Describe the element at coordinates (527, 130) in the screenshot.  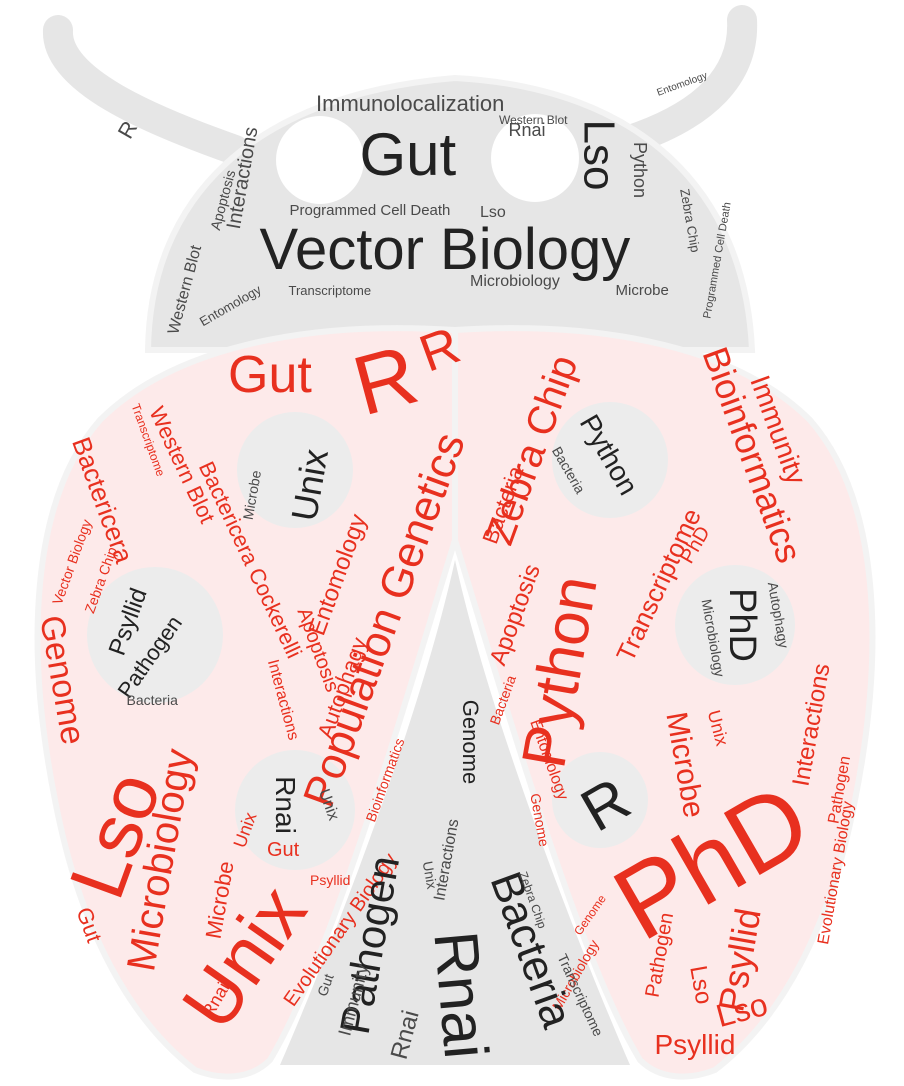
I see `head-word: Rnai` at that location.